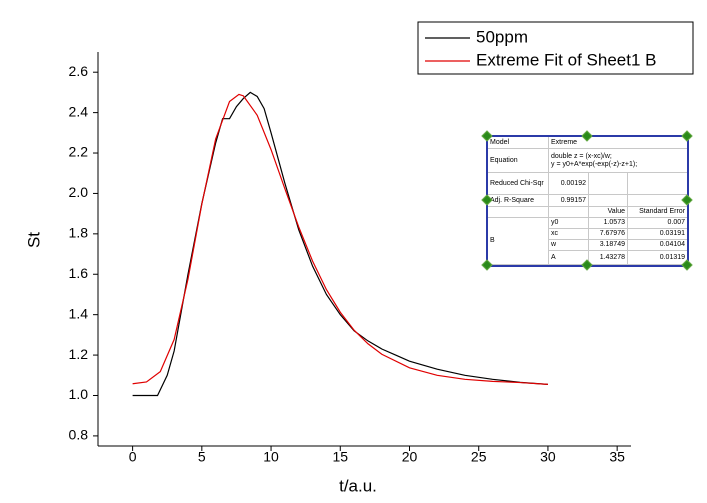 Image resolution: width=707 pixels, height=503 pixels. I want to click on y-tick-label: 2.0, so click(79, 192).